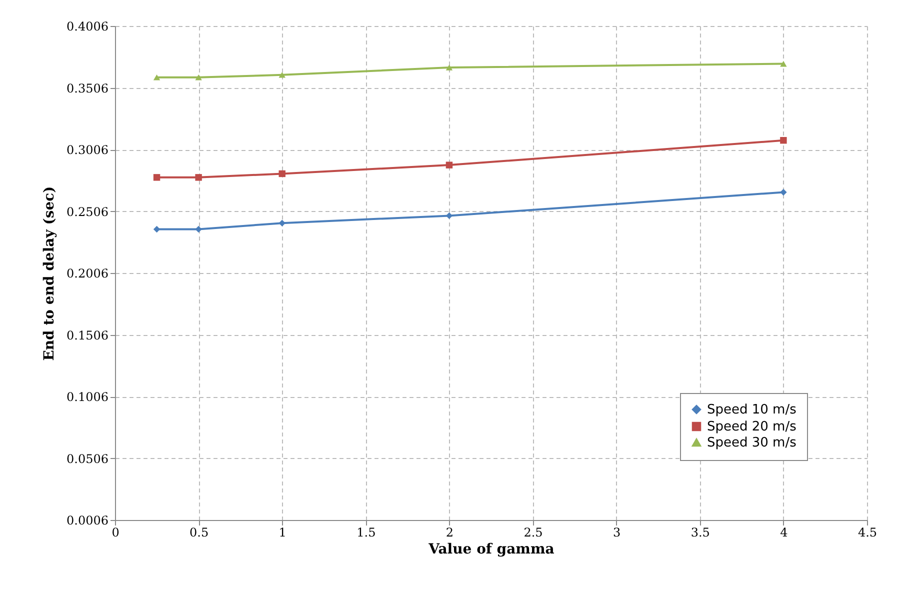 The height and width of the screenshot is (611, 898). What do you see at coordinates (868, 533) in the screenshot?
I see `x-tick-label: 4.5` at bounding box center [868, 533].